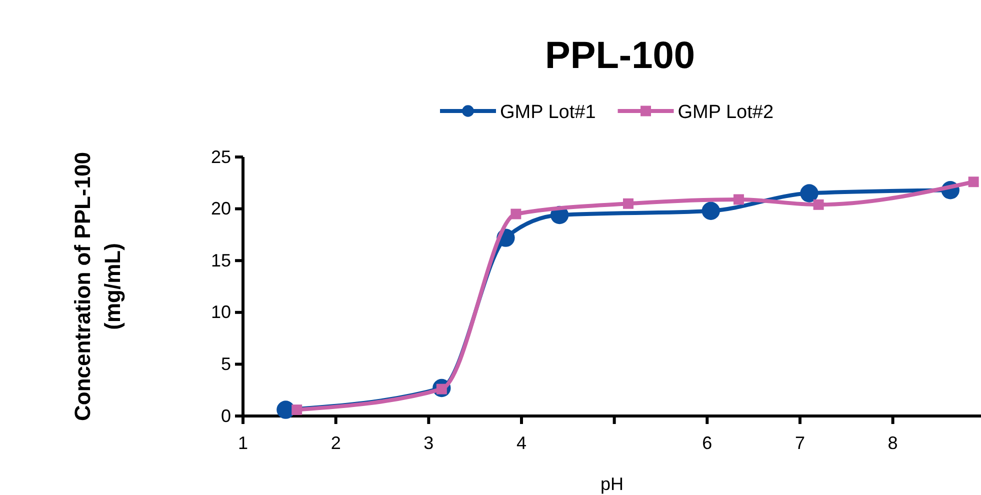 This screenshot has height=495, width=981. Describe the element at coordinates (243, 442) in the screenshot. I see `x-tick-label: 1` at that location.